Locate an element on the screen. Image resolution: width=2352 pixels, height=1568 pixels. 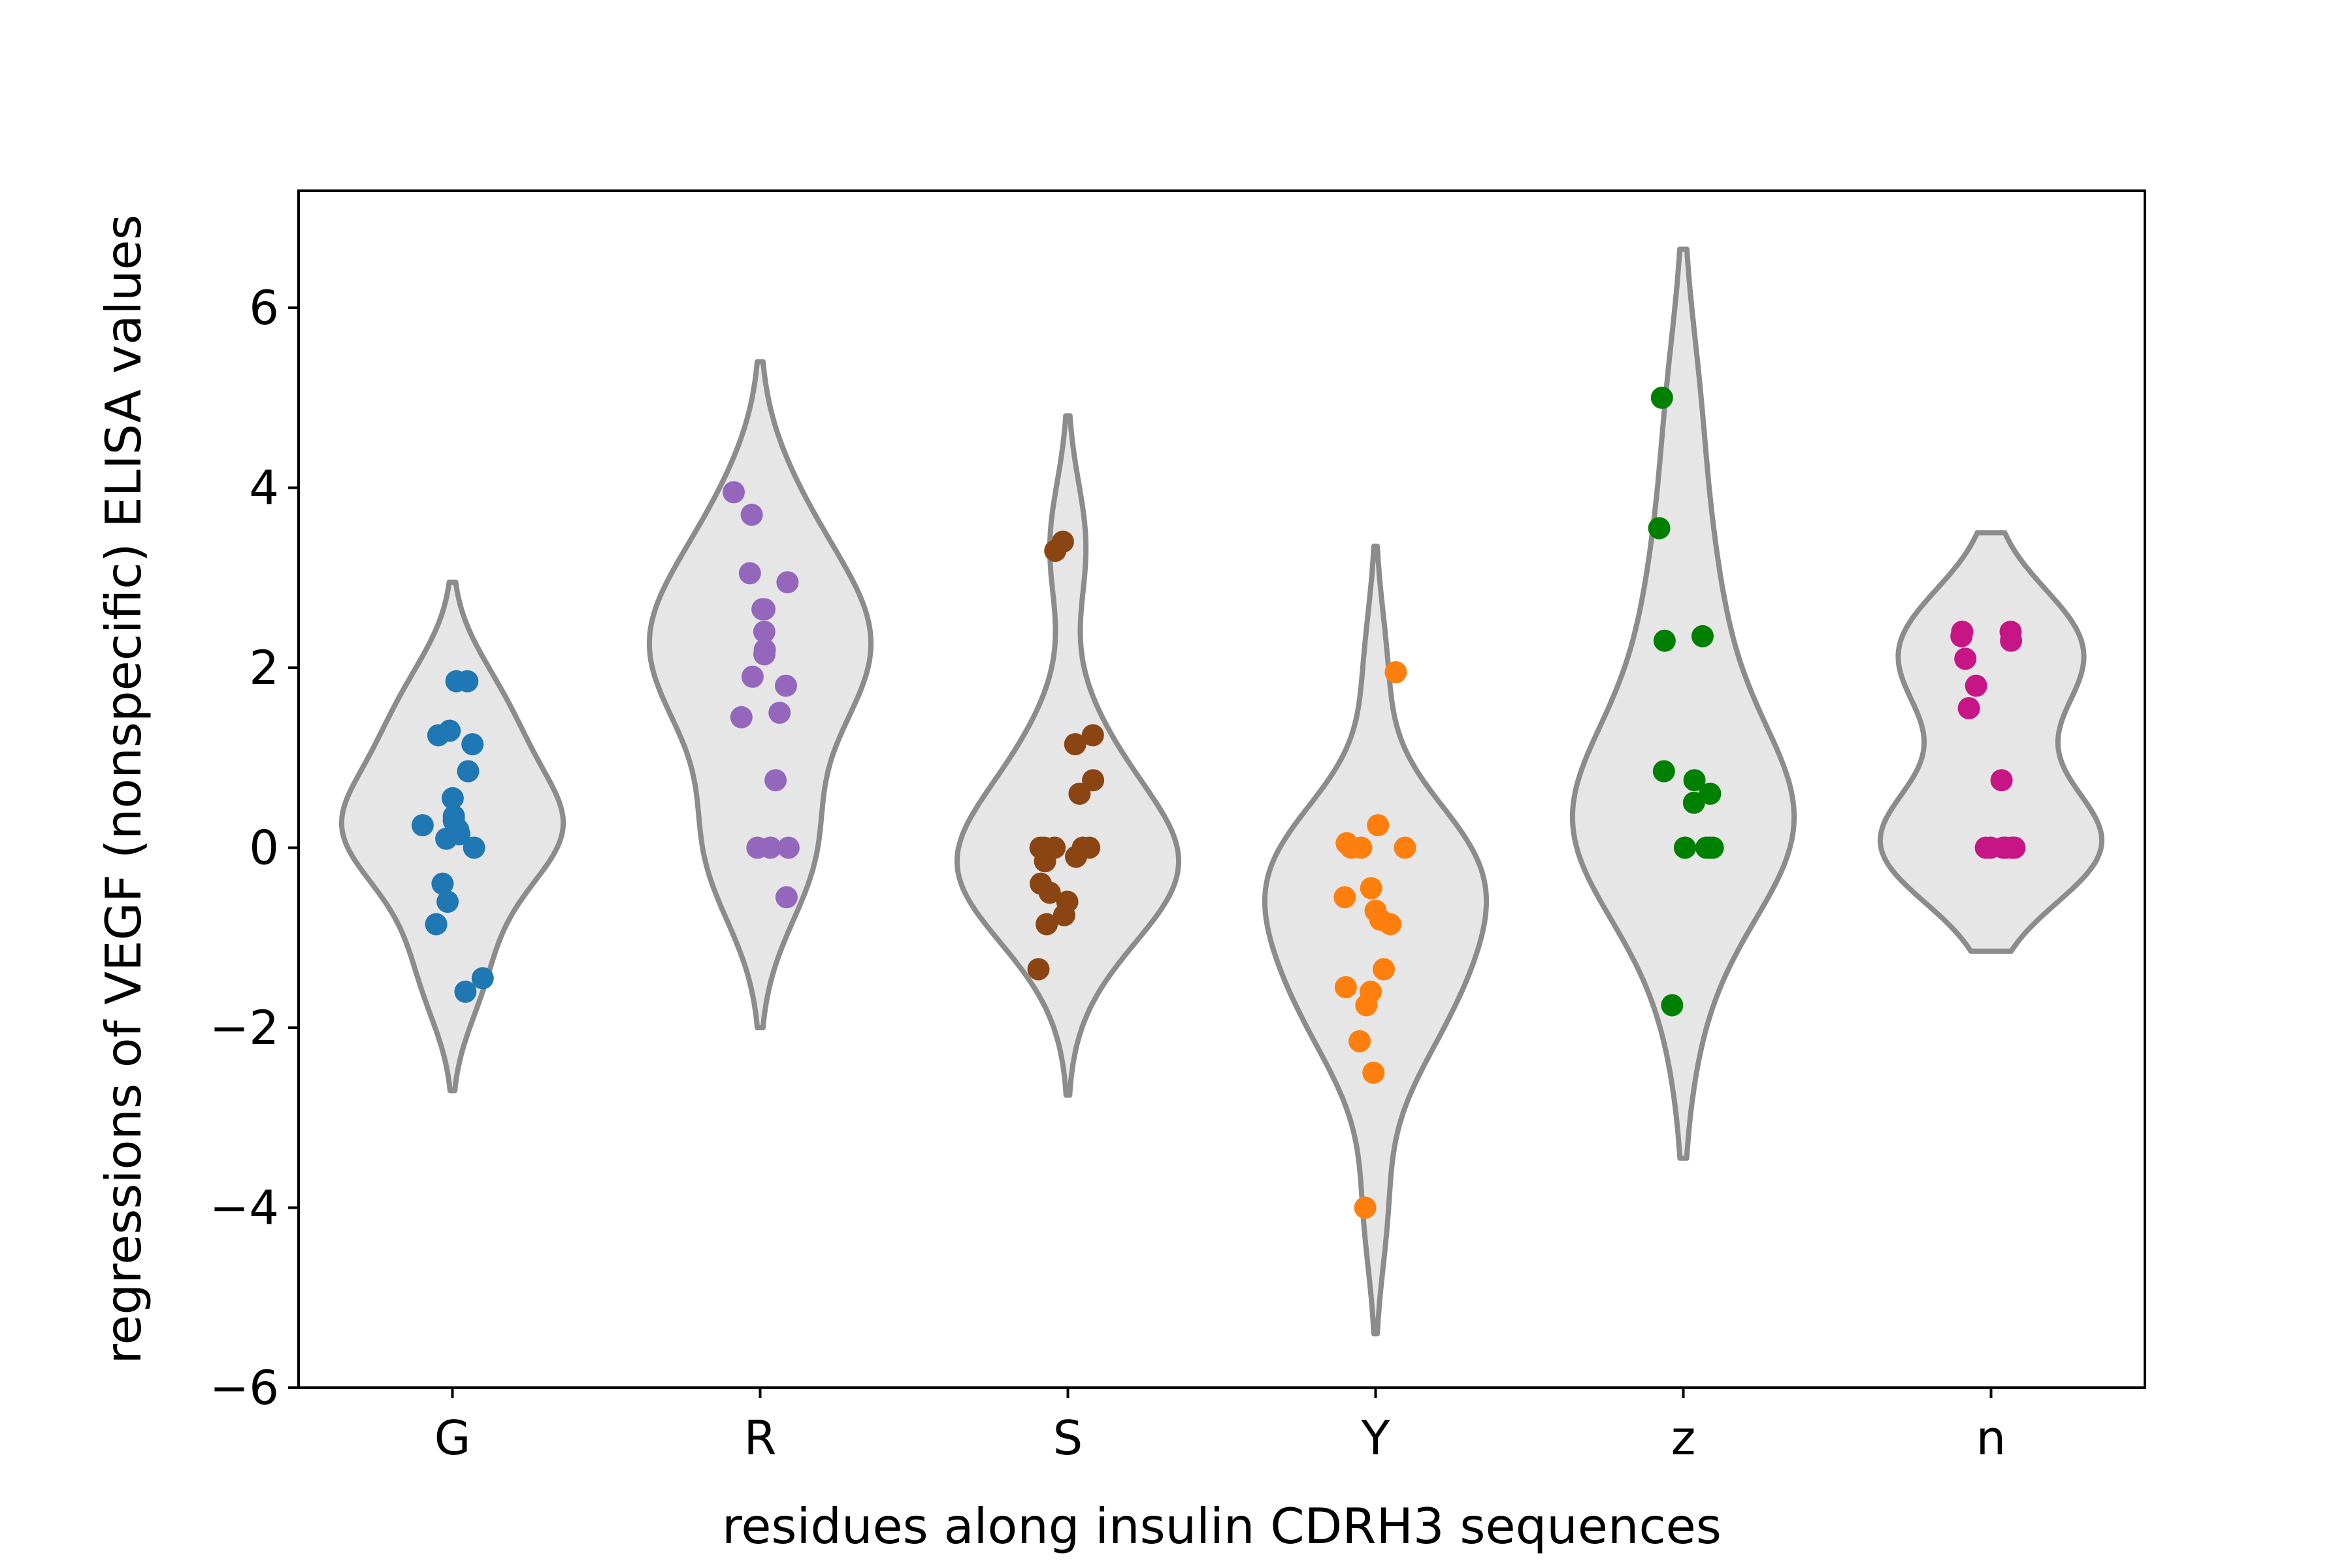
y-tick-label: −2 is located at coordinates (244, 1027).